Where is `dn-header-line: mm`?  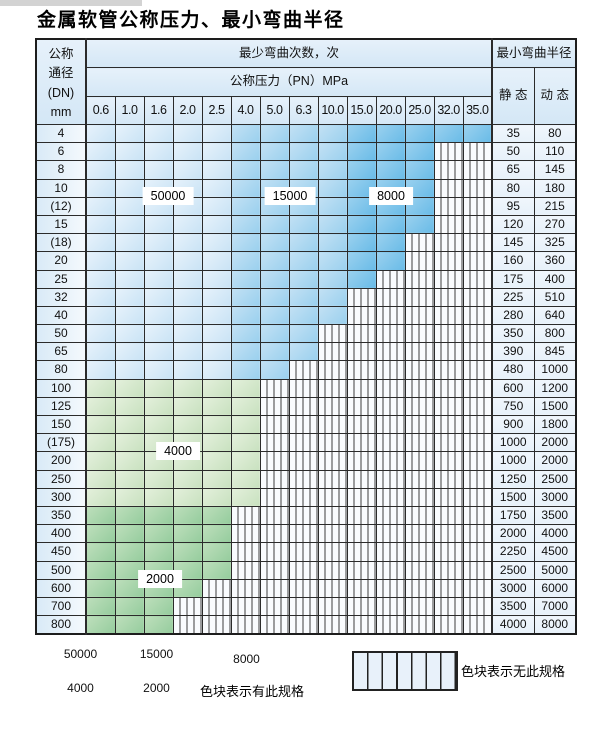
dn-header-line: mm is located at coordinates (61, 112).